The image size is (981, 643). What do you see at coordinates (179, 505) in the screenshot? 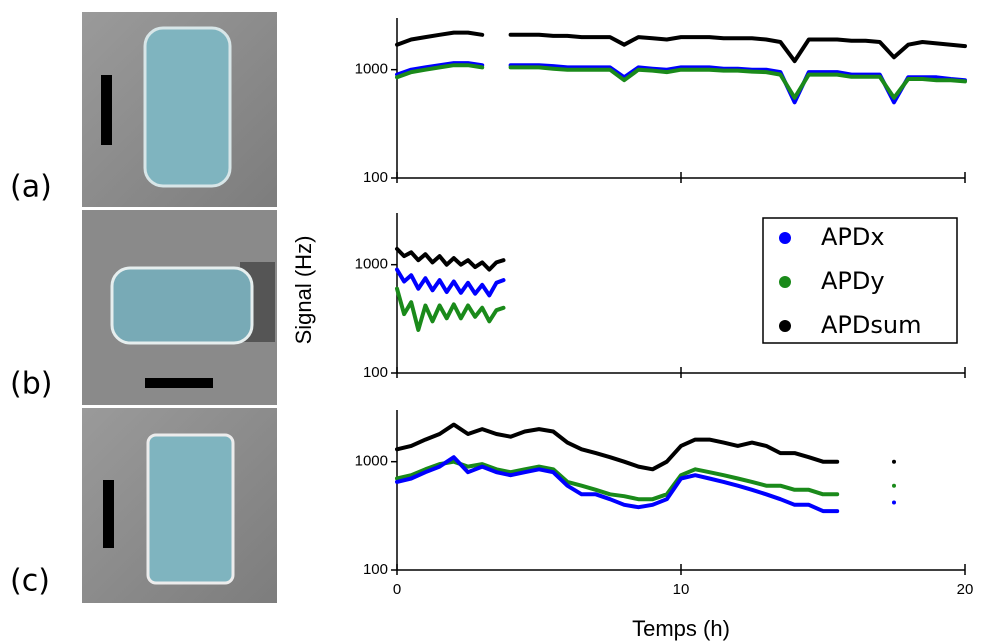
I see `sem-image-c` at bounding box center [179, 505].